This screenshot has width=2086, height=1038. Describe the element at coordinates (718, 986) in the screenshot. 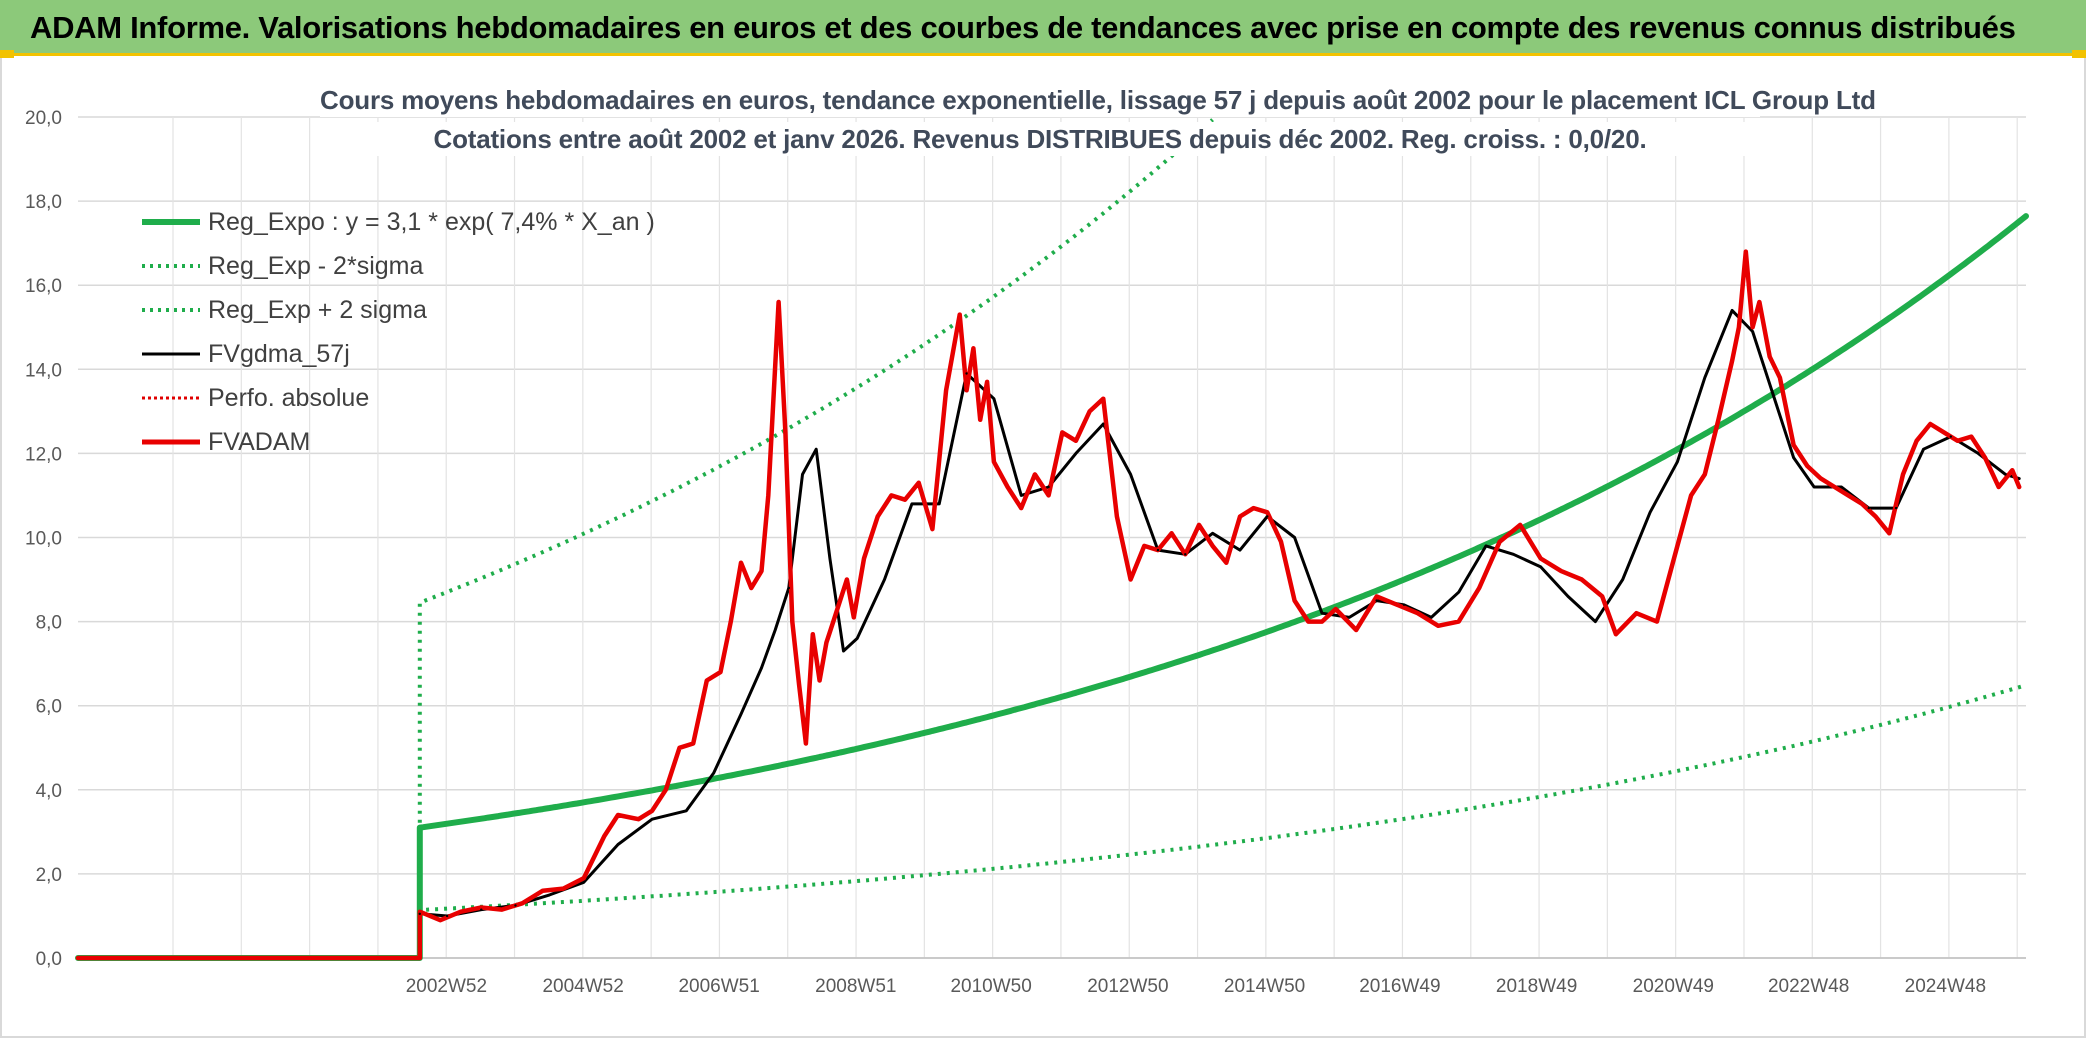

I see `x-tick-label: 2006W51` at that location.